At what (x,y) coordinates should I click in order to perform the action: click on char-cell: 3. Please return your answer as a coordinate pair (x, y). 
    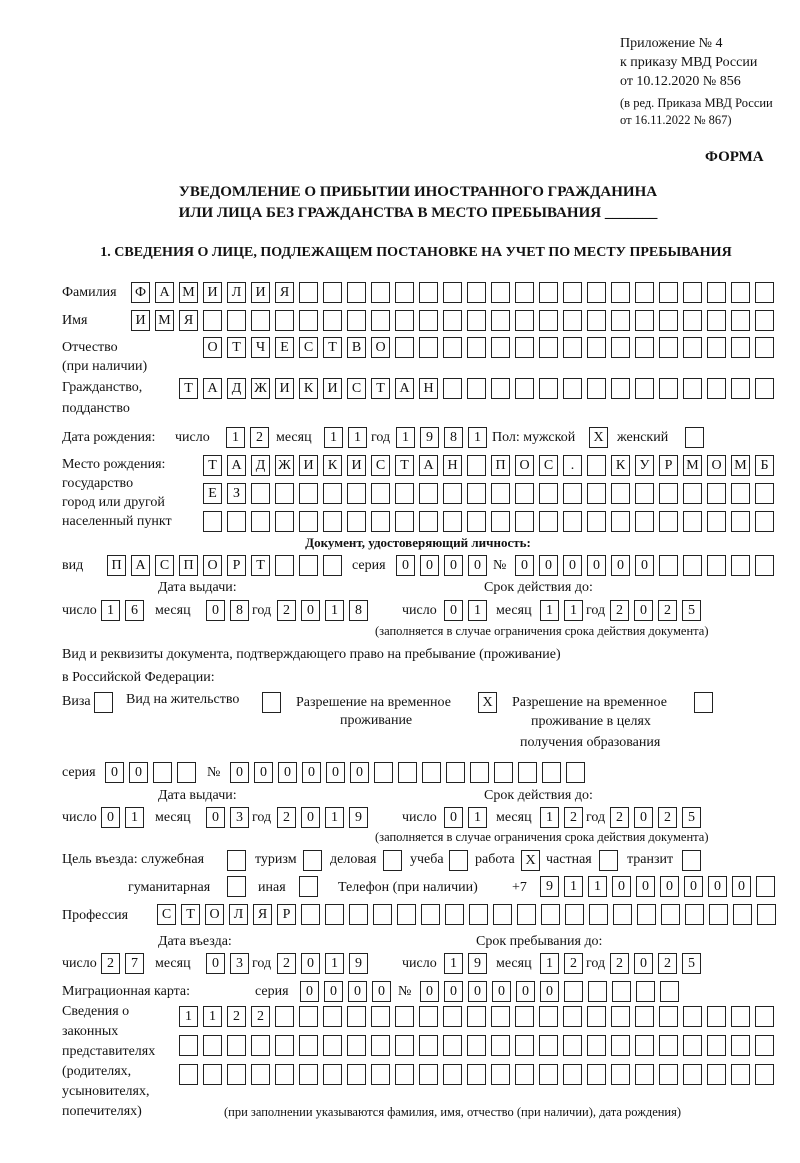
    Looking at the image, I should click on (239, 817).